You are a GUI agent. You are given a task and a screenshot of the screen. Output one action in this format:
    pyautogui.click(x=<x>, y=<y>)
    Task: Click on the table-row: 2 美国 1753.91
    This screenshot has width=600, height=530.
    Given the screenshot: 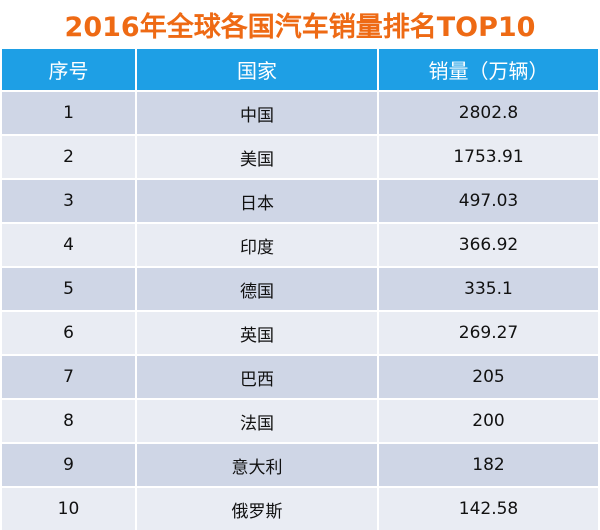 What is the action you would take?
    pyautogui.click(x=300, y=156)
    